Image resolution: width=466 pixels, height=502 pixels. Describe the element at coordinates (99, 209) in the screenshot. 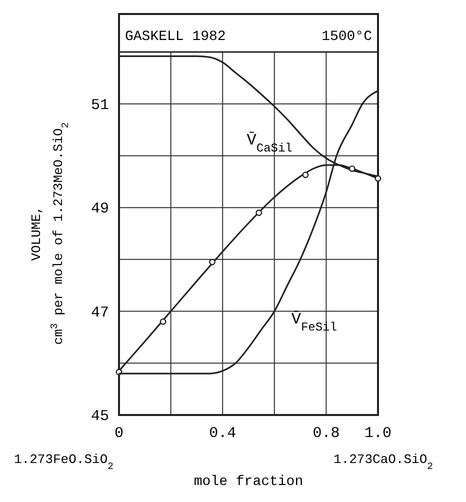

I see `y-tick-label: 49` at that location.